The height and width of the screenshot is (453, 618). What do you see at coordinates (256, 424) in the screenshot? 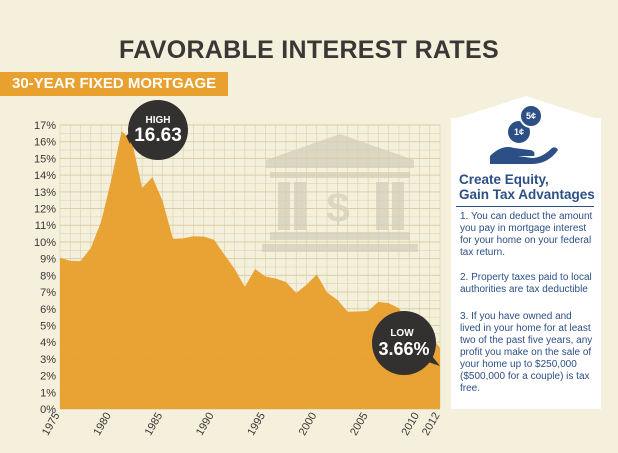
I see `x-tick-label: 1995` at bounding box center [256, 424].